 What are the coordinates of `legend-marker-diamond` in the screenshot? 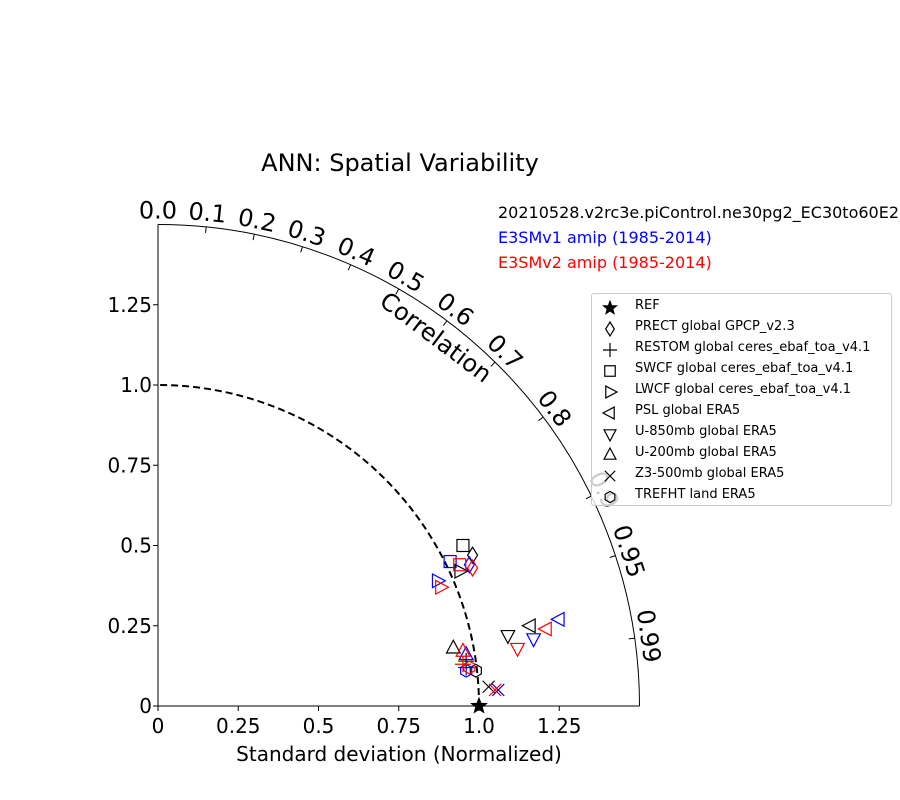 It's located at (610, 329).